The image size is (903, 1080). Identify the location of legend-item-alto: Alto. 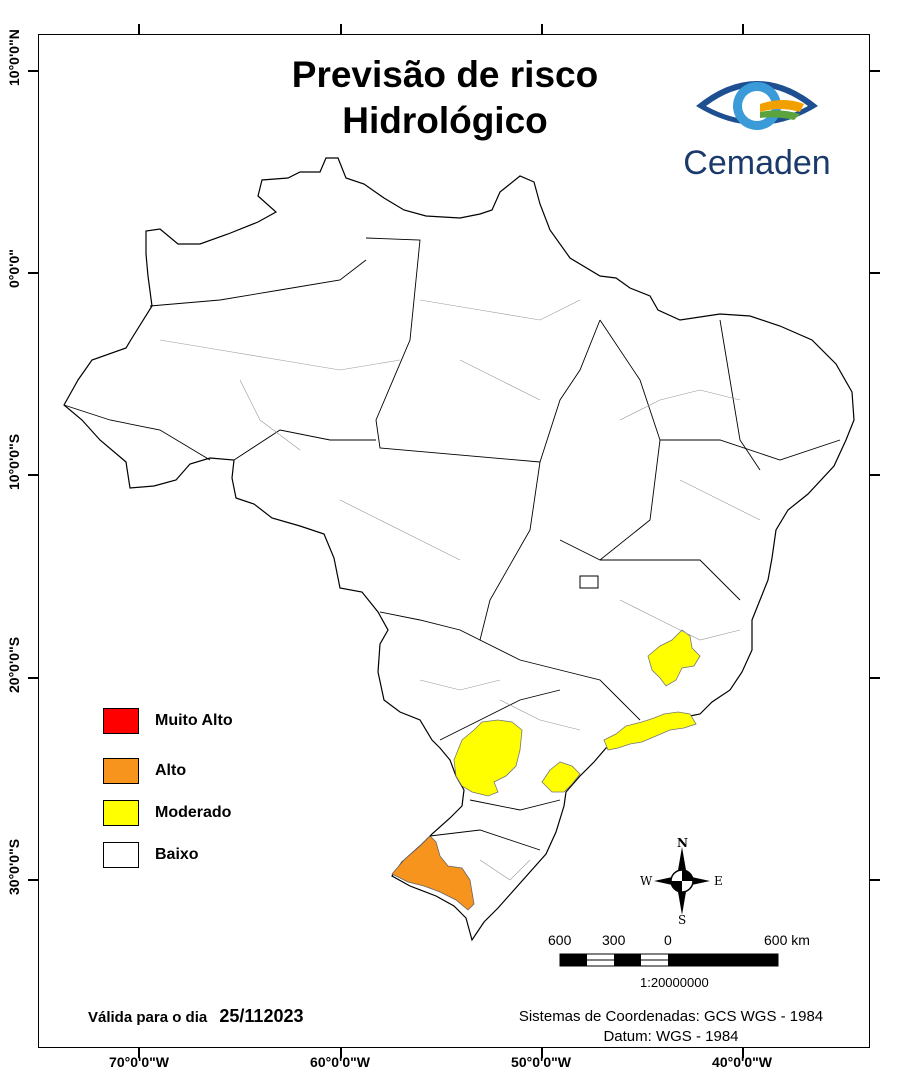
(144, 771).